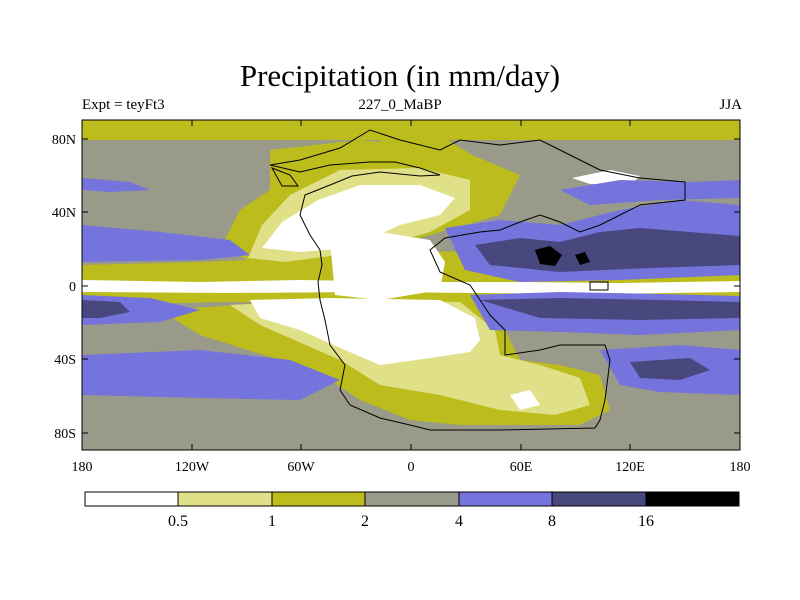 This screenshot has width=800, height=600. Describe the element at coordinates (192, 467) in the screenshot. I see `x-tick-label: 120W` at that location.